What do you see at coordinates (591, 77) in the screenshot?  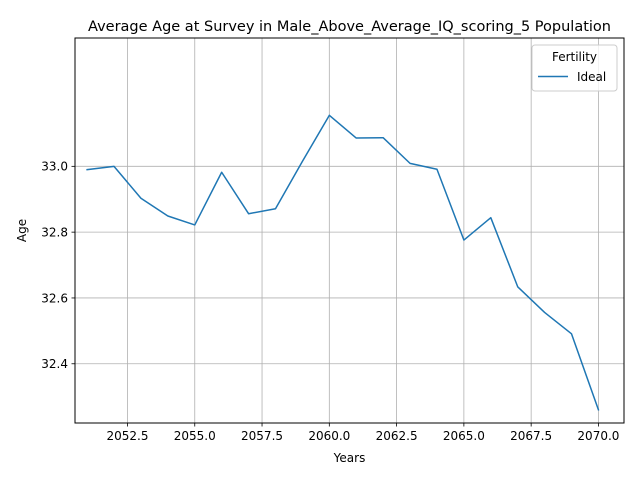 I see `legend-label-ideal: Ideal` at bounding box center [591, 77].